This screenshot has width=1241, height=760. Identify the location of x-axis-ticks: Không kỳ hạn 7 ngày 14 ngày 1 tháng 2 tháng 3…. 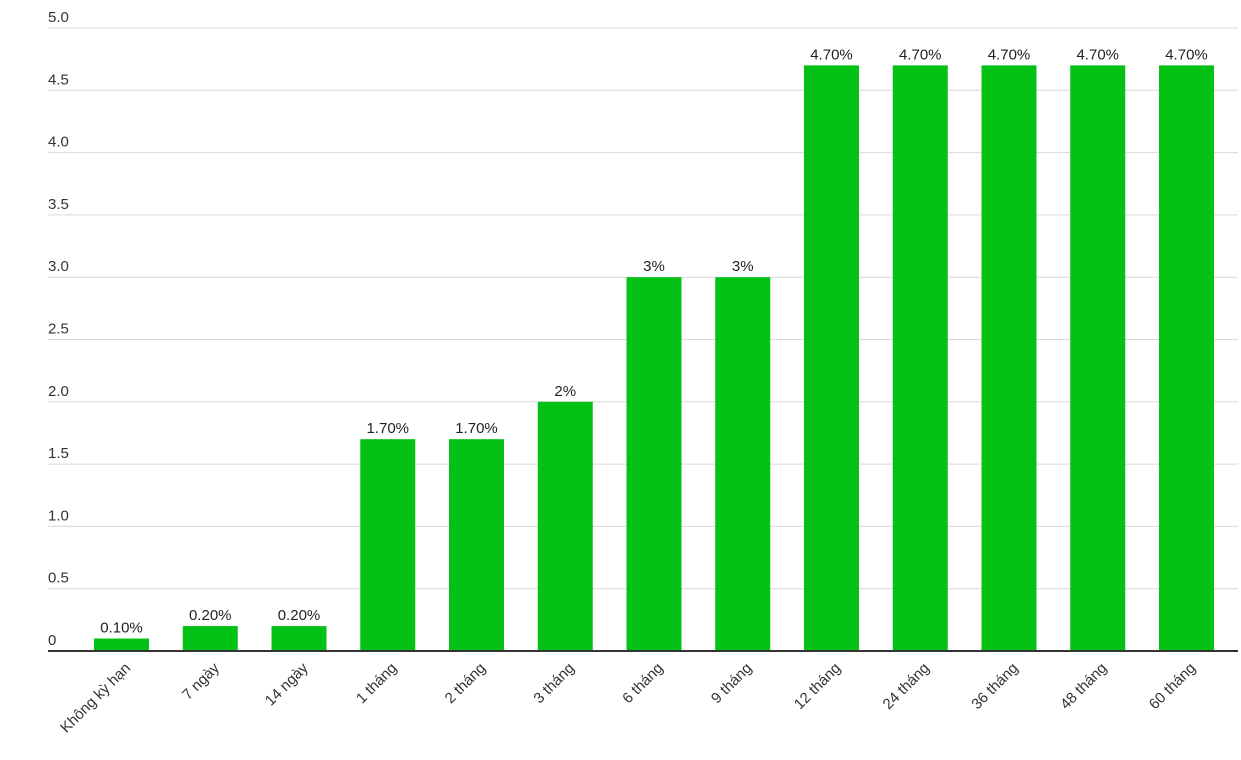
(628, 697).